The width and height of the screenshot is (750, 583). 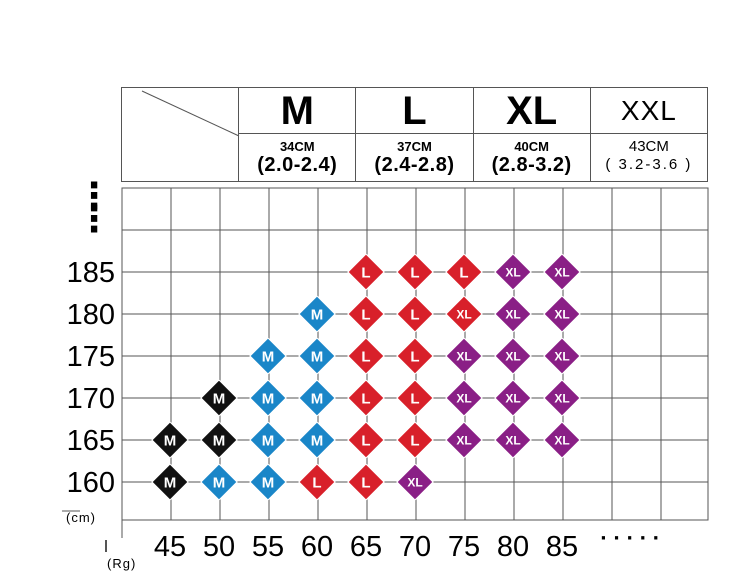 What do you see at coordinates (91, 357) in the screenshot?
I see `y-tick-label: 175` at bounding box center [91, 357].